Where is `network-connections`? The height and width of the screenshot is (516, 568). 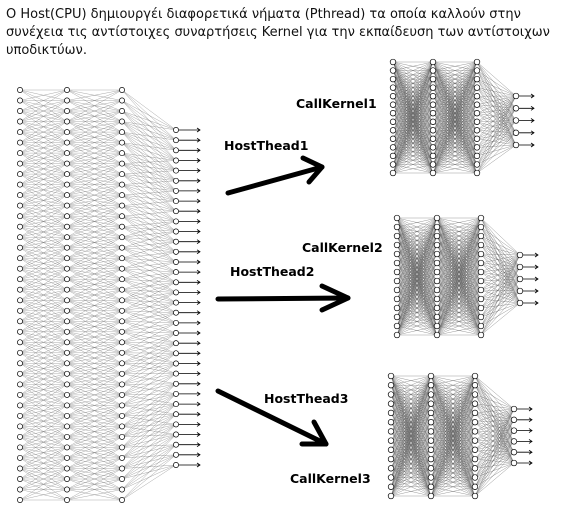
network-connections is located at coordinates (452, 436).